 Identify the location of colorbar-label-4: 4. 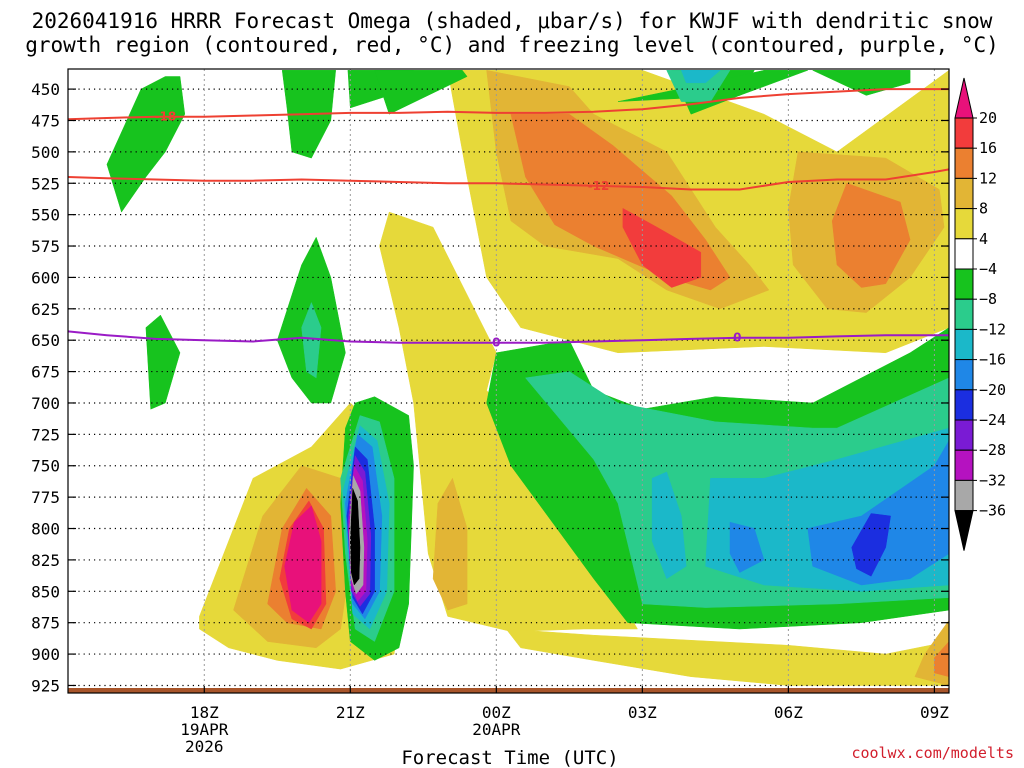
(983, 239).